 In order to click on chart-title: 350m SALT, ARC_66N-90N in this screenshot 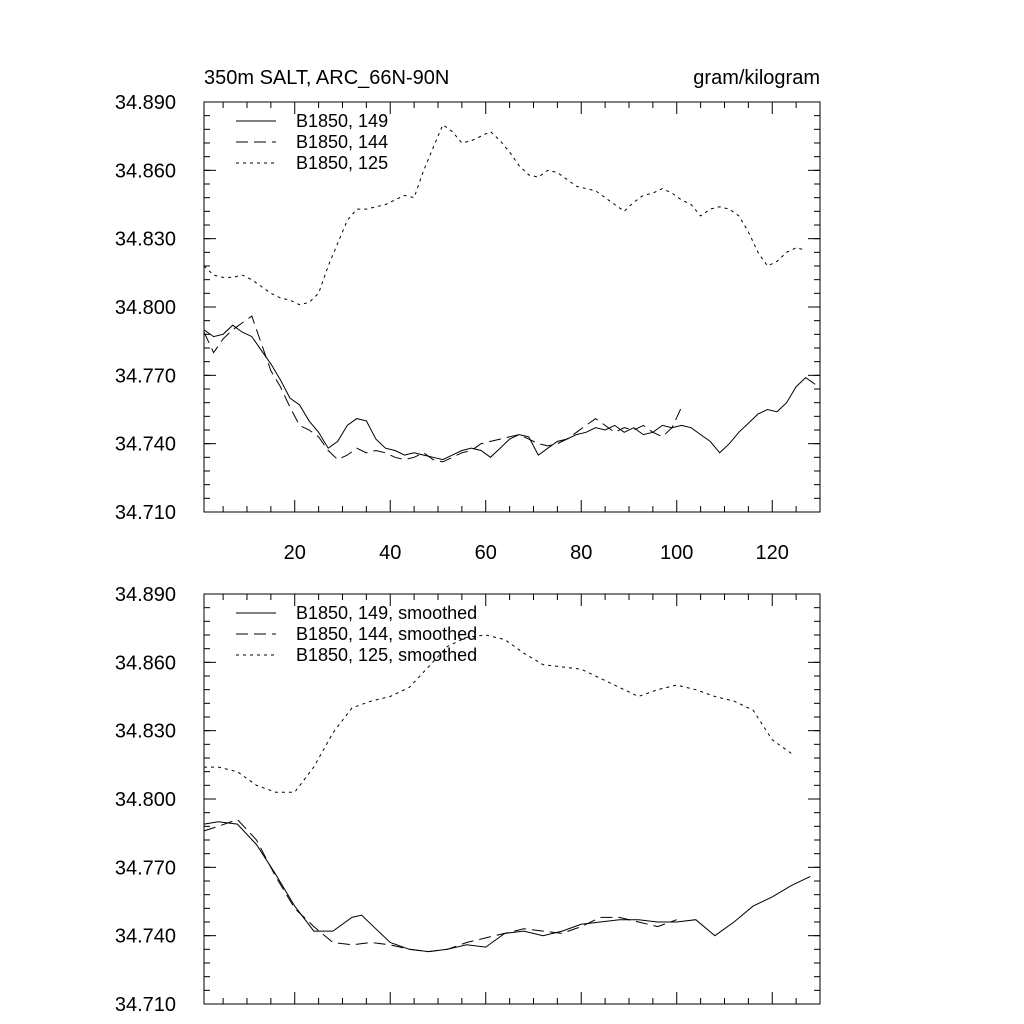, I will do `click(326, 78)`.